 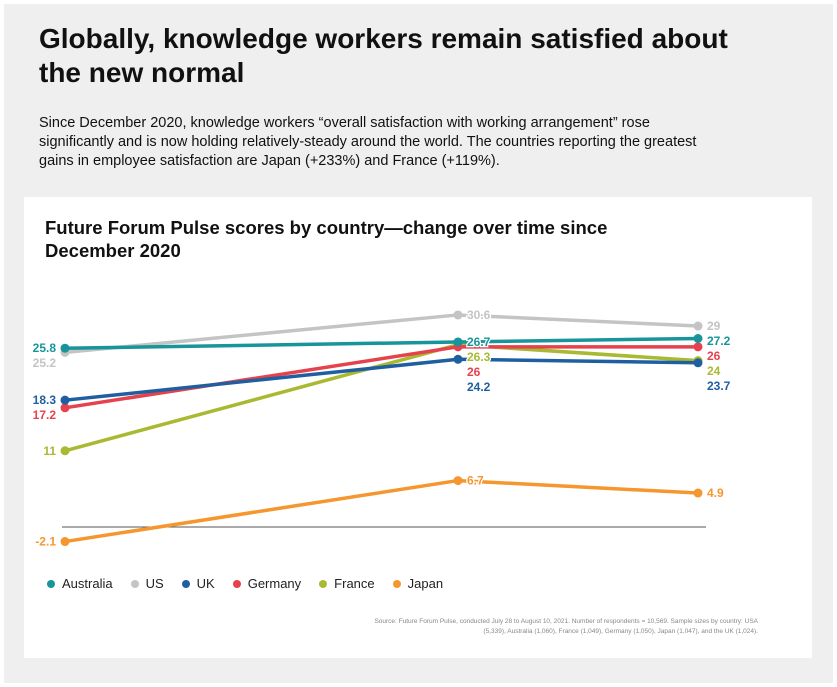 I want to click on data-label-uk: 18.3, so click(x=45, y=400).